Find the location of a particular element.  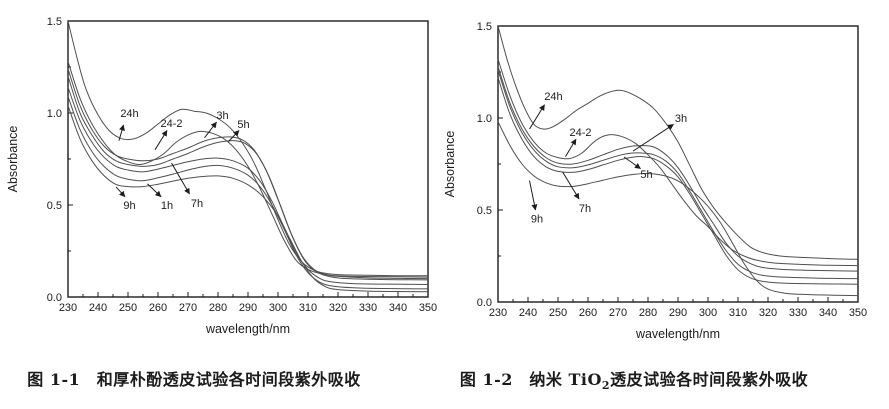

figure-1-1-caption-part: 图 1-1 和厚朴酚透皮试验各时间段紫外吸收 is located at coordinates (194, 379).